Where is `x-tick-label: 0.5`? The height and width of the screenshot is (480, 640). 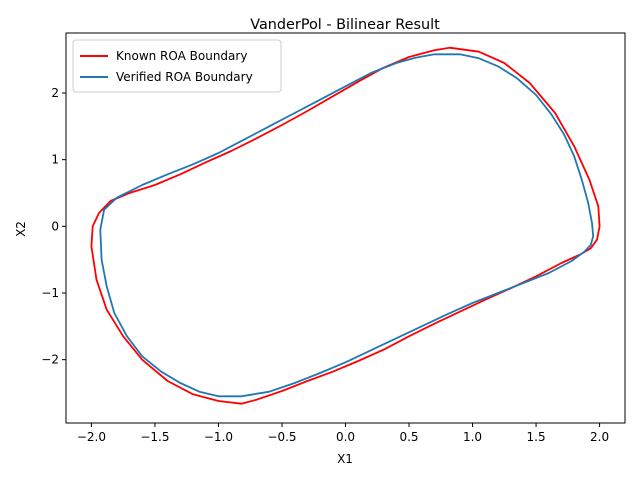
x-tick-label: 0.5 is located at coordinates (408, 437).